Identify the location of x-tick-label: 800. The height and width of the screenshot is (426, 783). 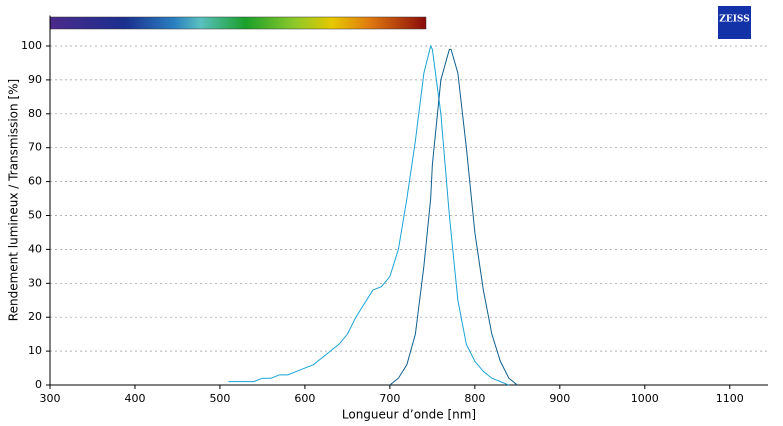
(474, 398).